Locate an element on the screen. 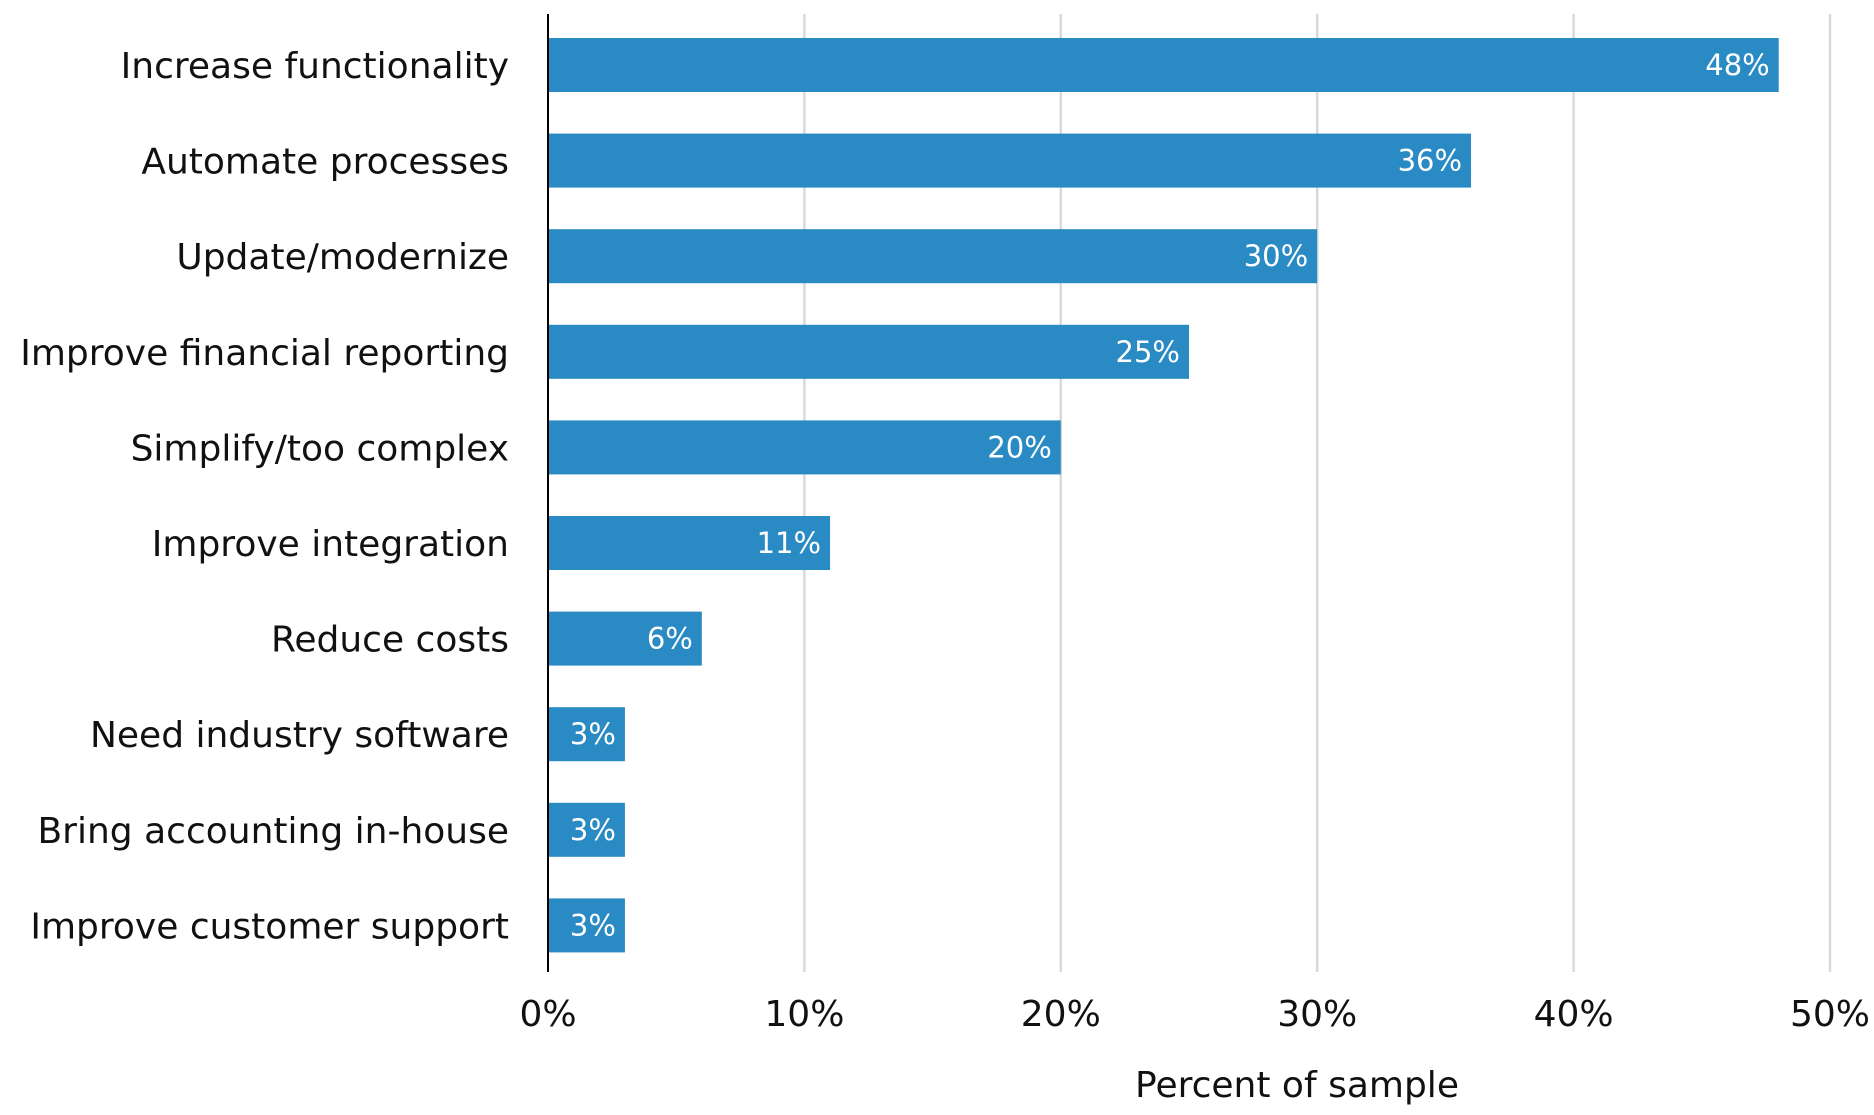 The image size is (1874, 1115). category-label: Increase functionality is located at coordinates (315, 66).